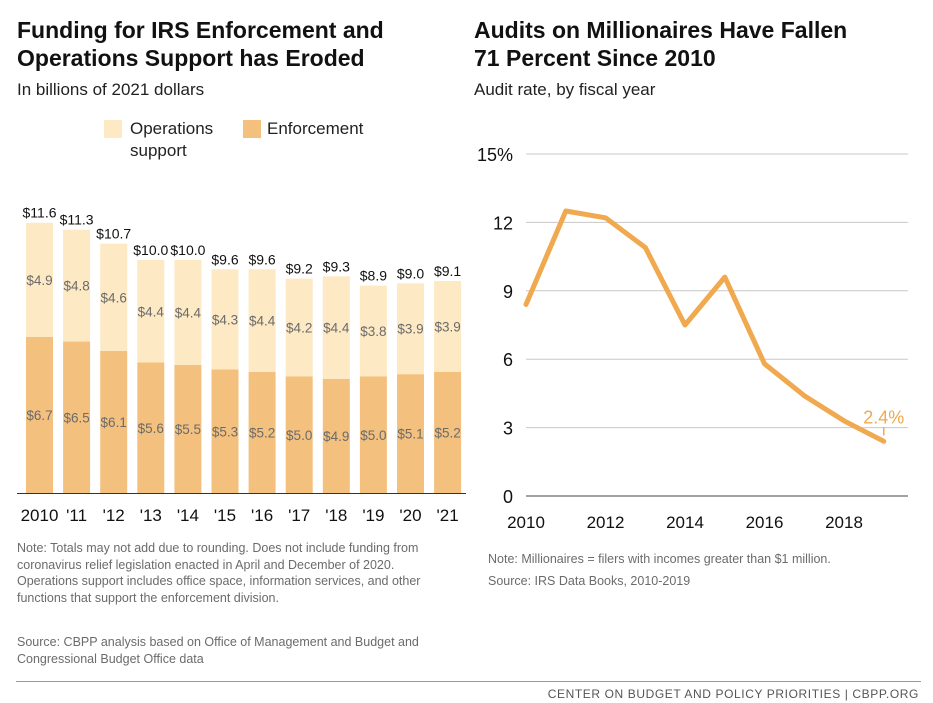 This screenshot has height=703, width=933. Describe the element at coordinates (765, 522) in the screenshot. I see `x-tick-label: 2016` at that location.